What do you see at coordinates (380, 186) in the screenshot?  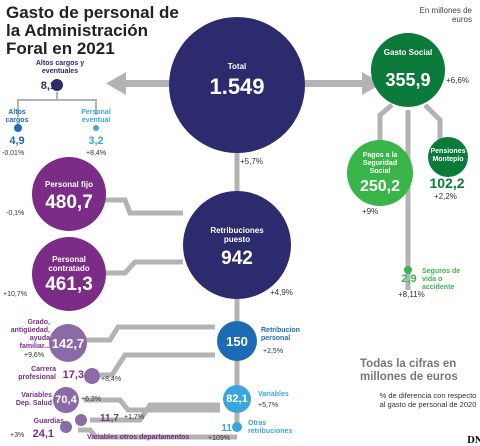 I see `pagos-ss-value: 250,2` at bounding box center [380, 186].